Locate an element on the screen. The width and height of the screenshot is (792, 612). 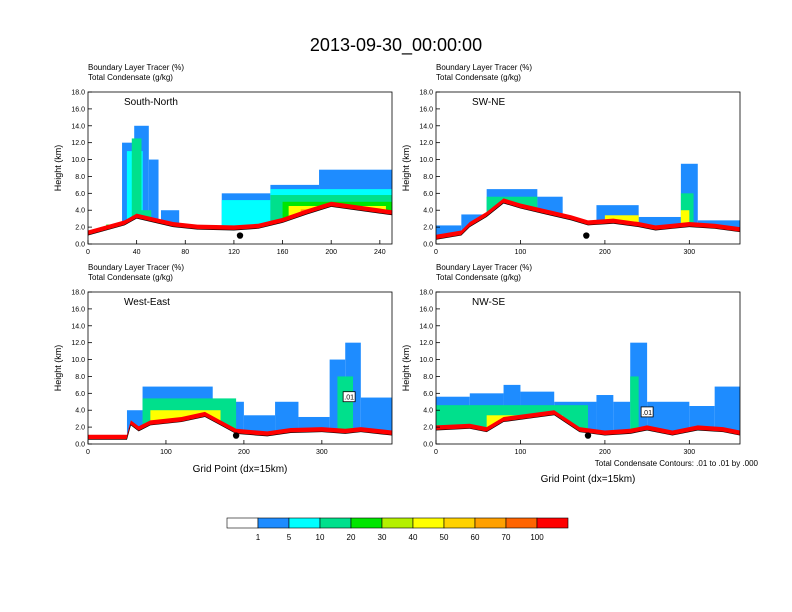
colorbar-label: 40 is located at coordinates (413, 537).